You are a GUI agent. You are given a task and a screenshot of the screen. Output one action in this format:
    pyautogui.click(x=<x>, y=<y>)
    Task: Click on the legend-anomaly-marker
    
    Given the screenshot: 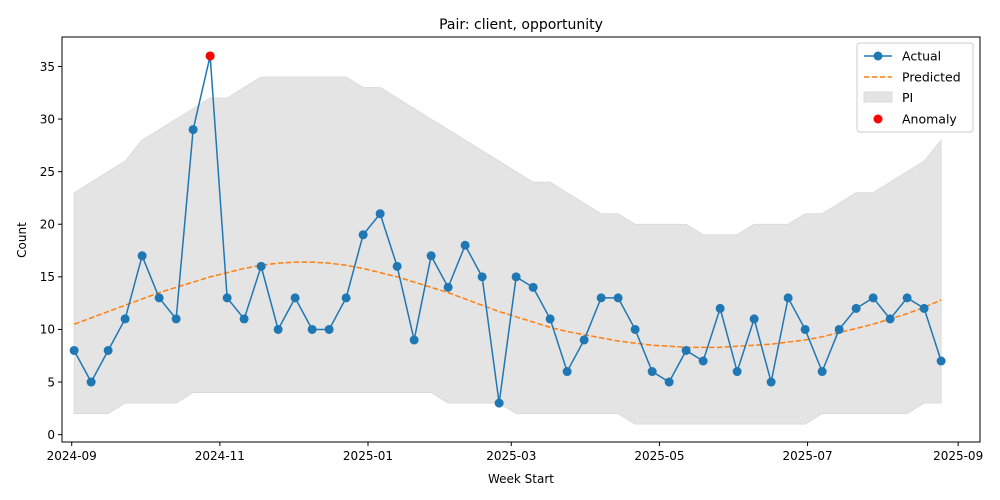 What is the action you would take?
    pyautogui.click(x=878, y=119)
    